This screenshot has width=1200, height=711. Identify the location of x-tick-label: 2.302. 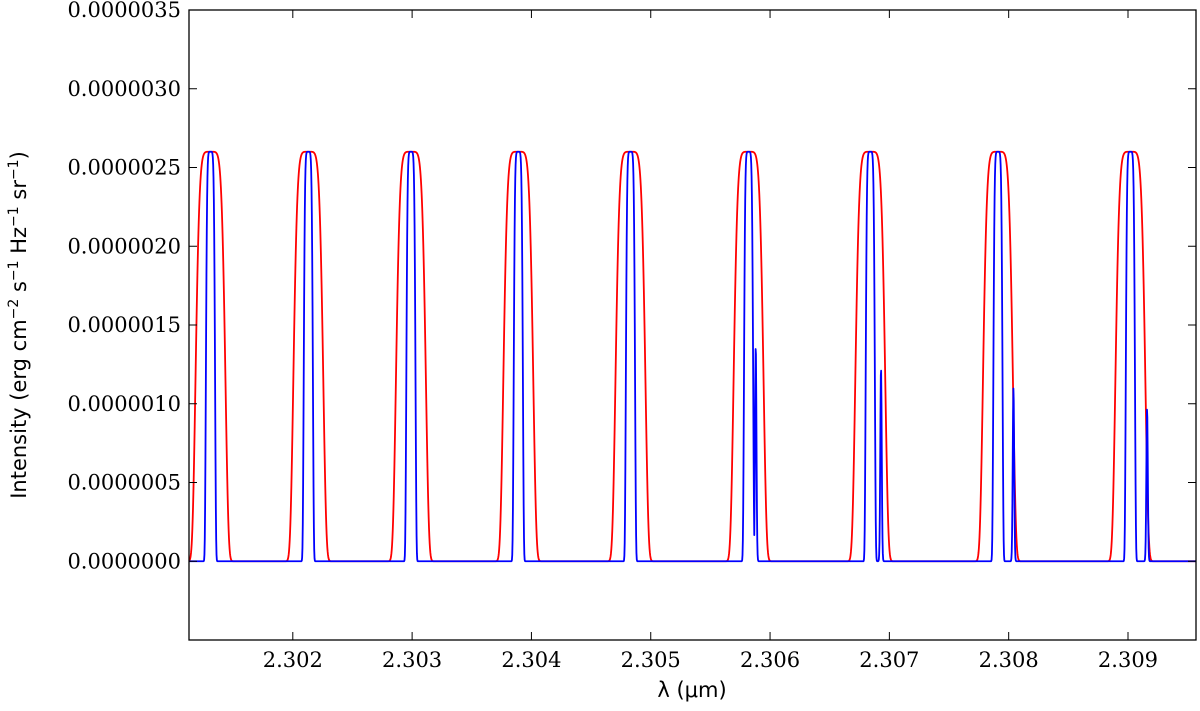
(293, 660).